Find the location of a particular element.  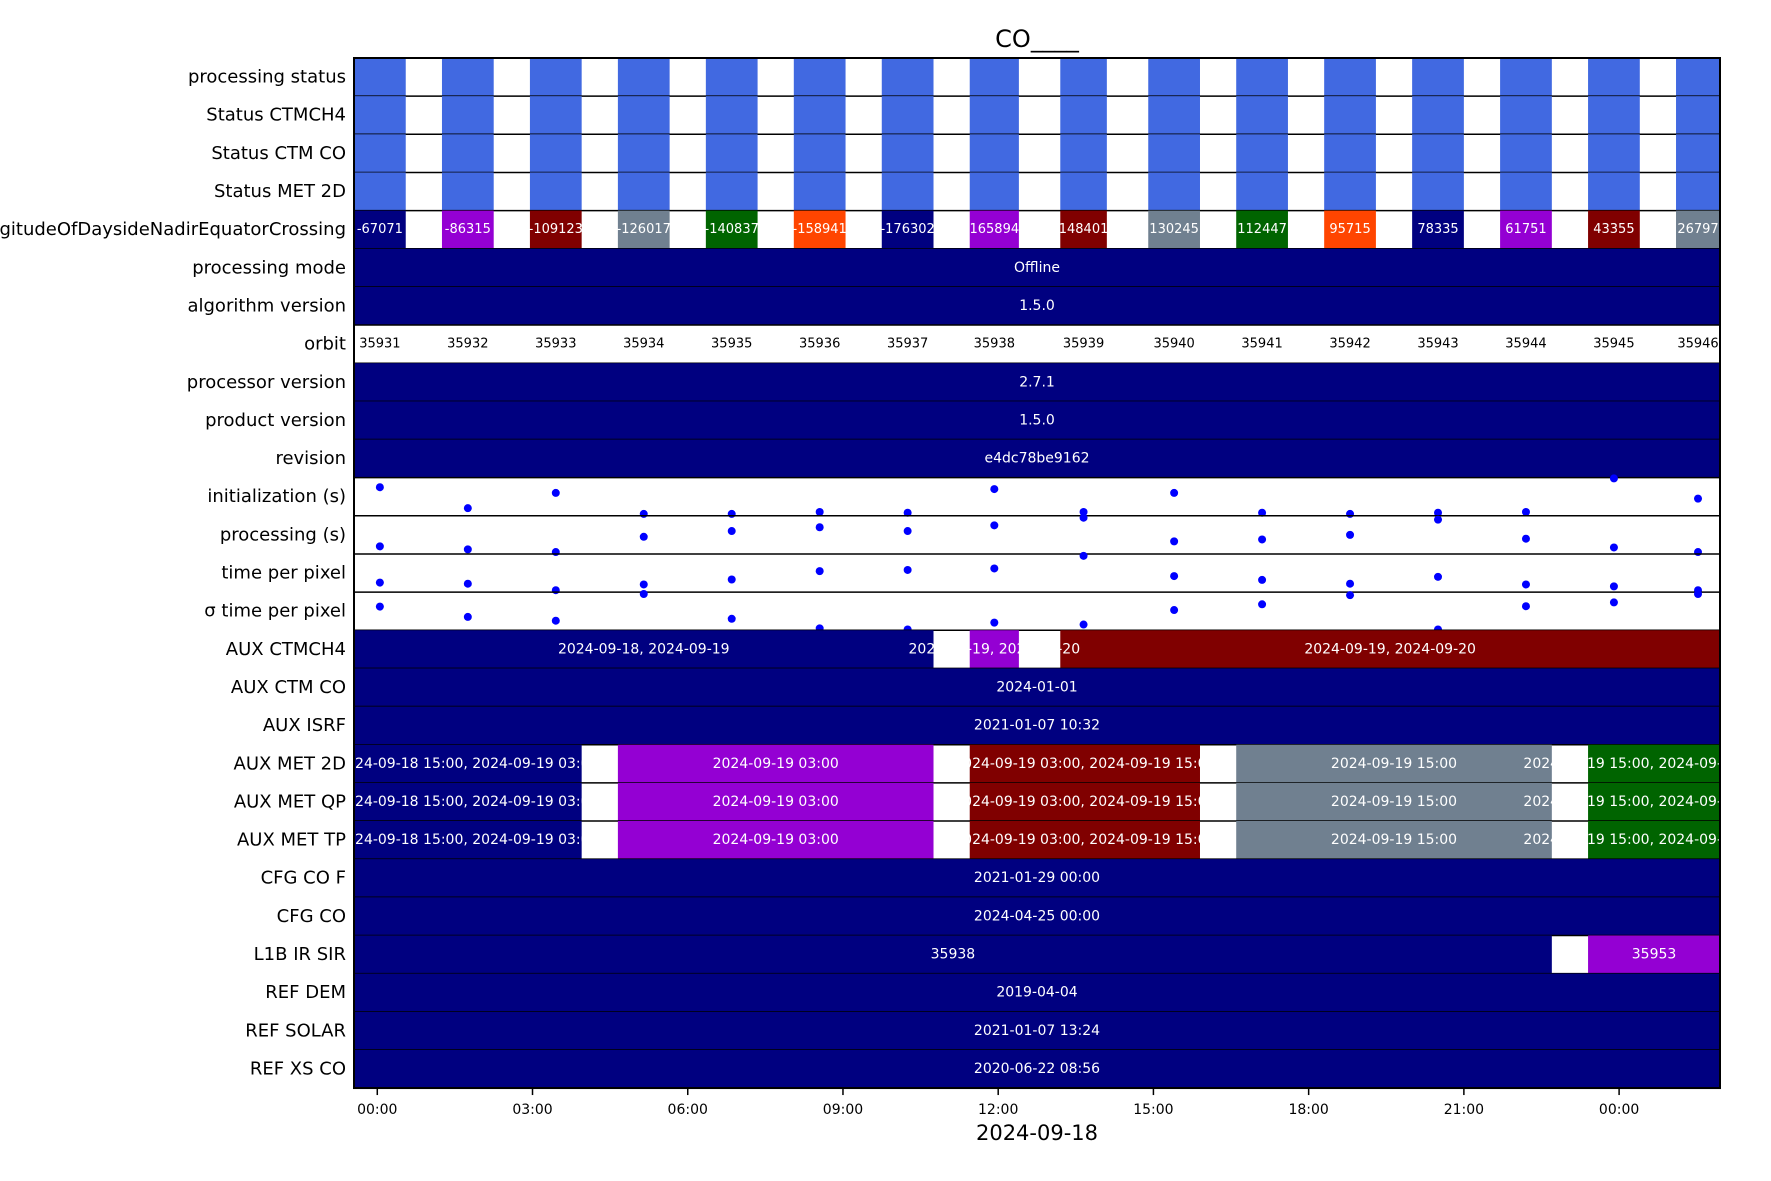

x-tick-label: 15:00 is located at coordinates (1153, 1110).